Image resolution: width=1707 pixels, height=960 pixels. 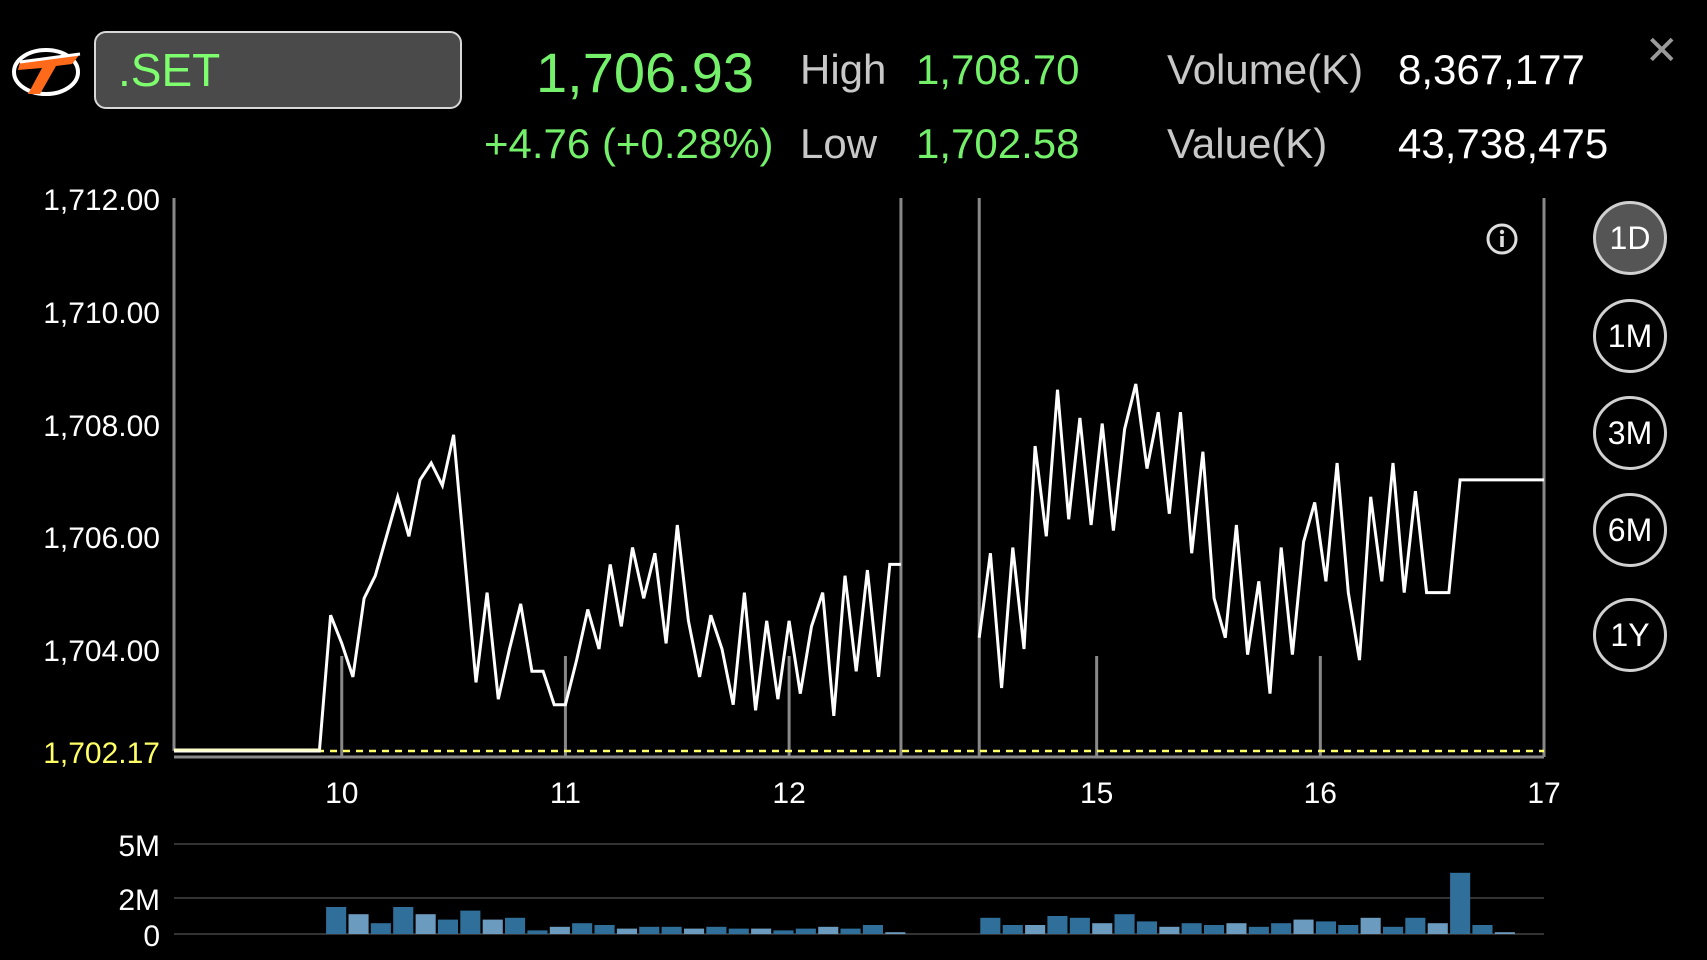 What do you see at coordinates (101, 651) in the screenshot?
I see `y-tick-label: 1,704.00` at bounding box center [101, 651].